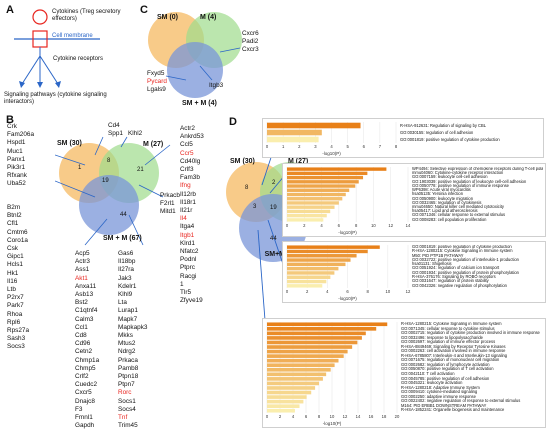 This screenshot has height=430, width=550. I want to click on gene-label: Itga4, so click(187, 227).